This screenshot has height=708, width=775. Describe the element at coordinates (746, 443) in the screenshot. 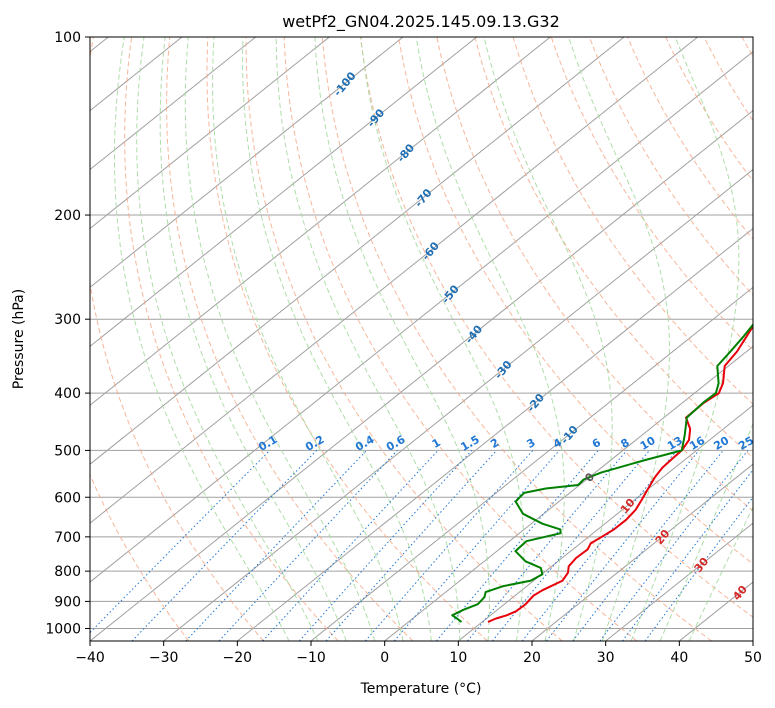

I see `mixing-ratio-label: 25` at that location.